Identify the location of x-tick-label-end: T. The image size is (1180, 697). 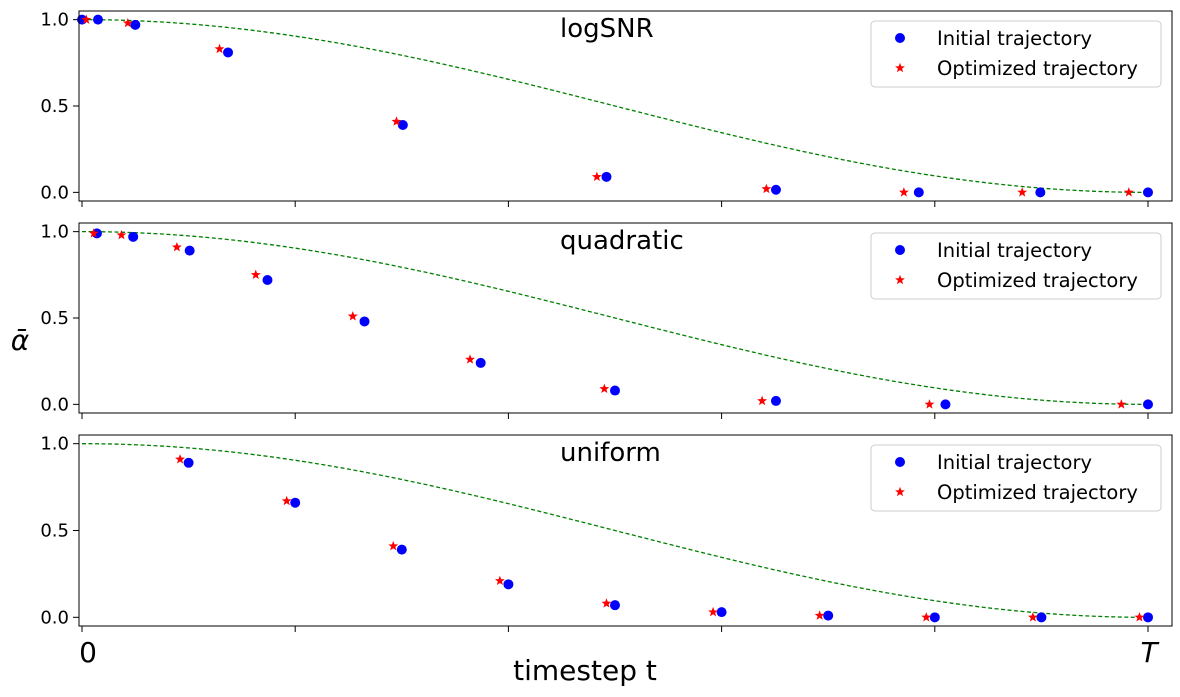
(1149, 652).